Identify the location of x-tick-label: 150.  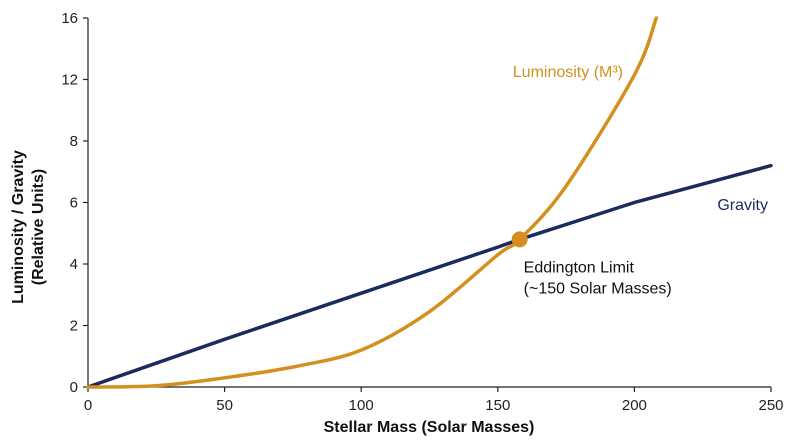
(497, 405).